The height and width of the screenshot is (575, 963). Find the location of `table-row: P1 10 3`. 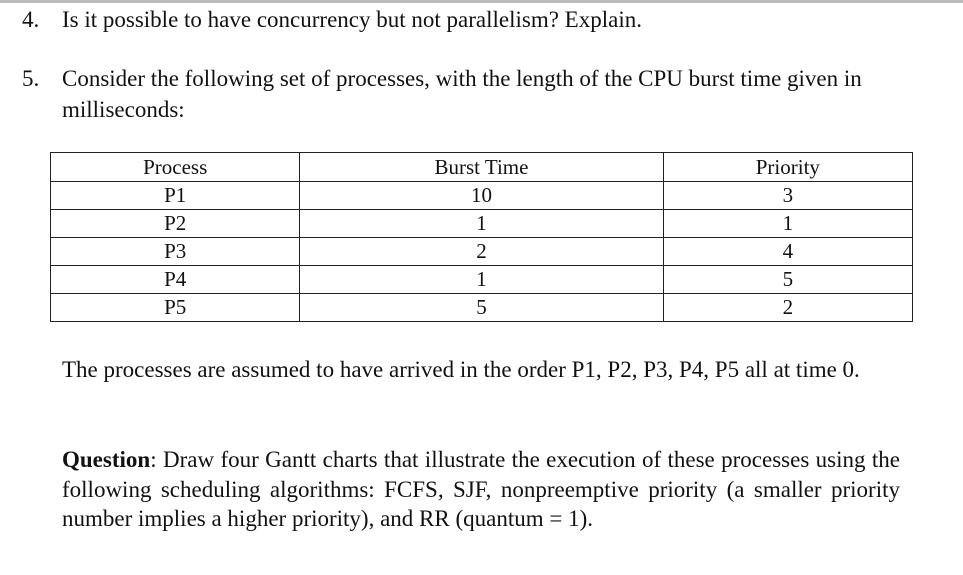

table-row: P1 10 3 is located at coordinates (481, 195).